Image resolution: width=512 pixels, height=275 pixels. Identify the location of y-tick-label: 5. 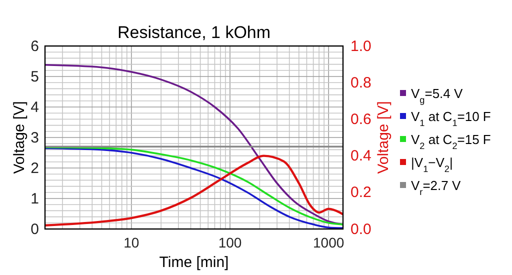
(34, 77).